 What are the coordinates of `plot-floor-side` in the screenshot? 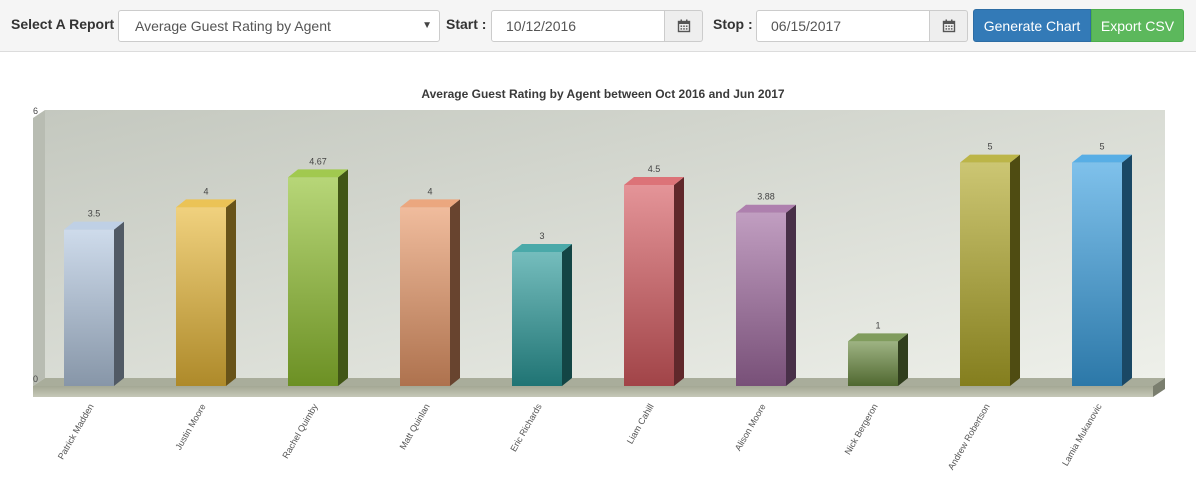 It's located at (1159, 387).